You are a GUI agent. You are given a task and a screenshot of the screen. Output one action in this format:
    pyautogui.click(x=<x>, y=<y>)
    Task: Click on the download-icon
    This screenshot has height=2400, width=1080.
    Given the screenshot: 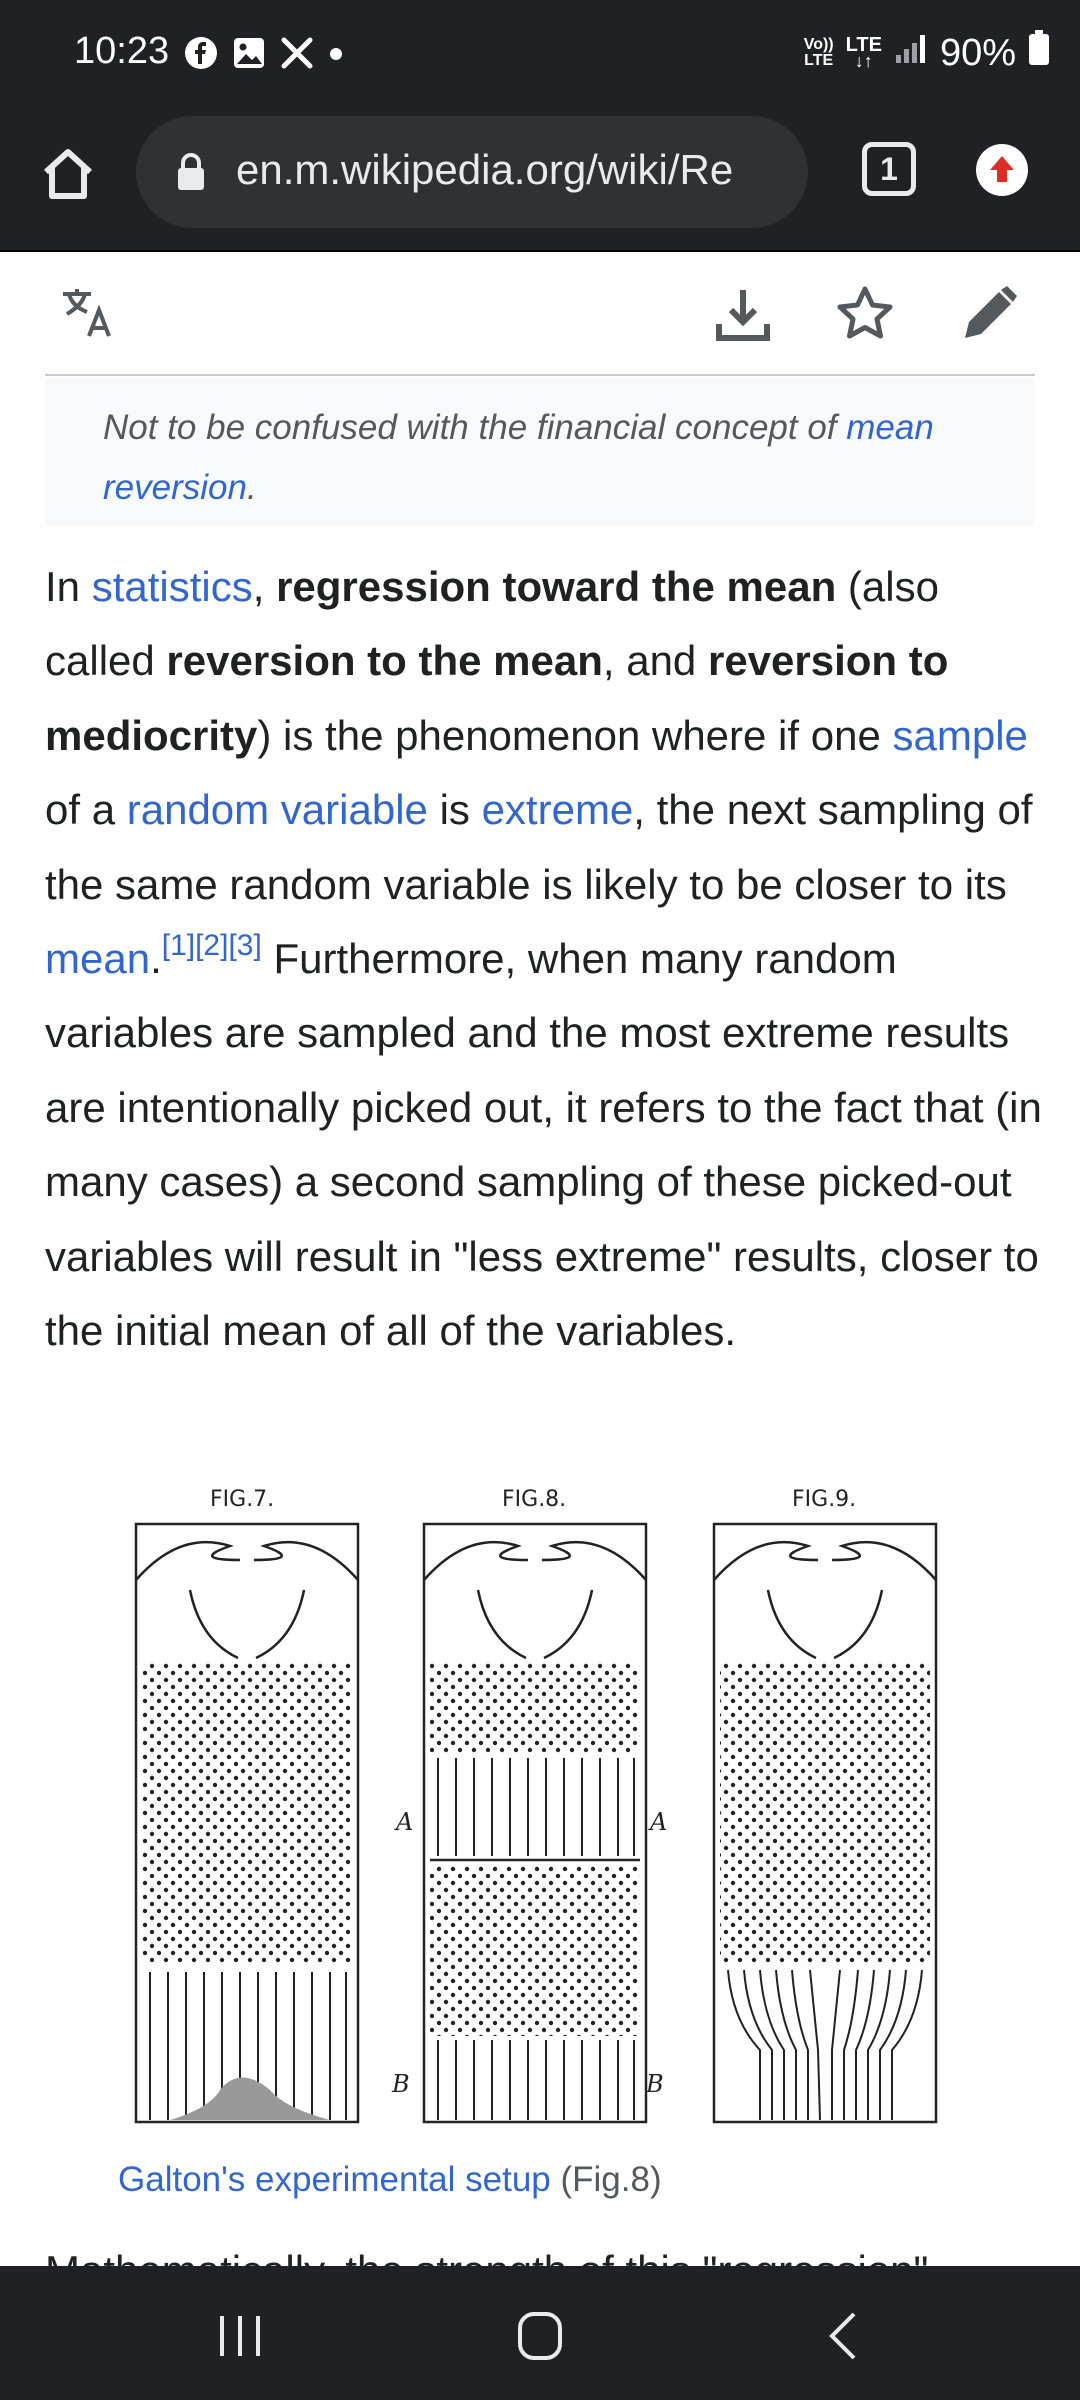 What is the action you would take?
    pyautogui.click(x=743, y=315)
    